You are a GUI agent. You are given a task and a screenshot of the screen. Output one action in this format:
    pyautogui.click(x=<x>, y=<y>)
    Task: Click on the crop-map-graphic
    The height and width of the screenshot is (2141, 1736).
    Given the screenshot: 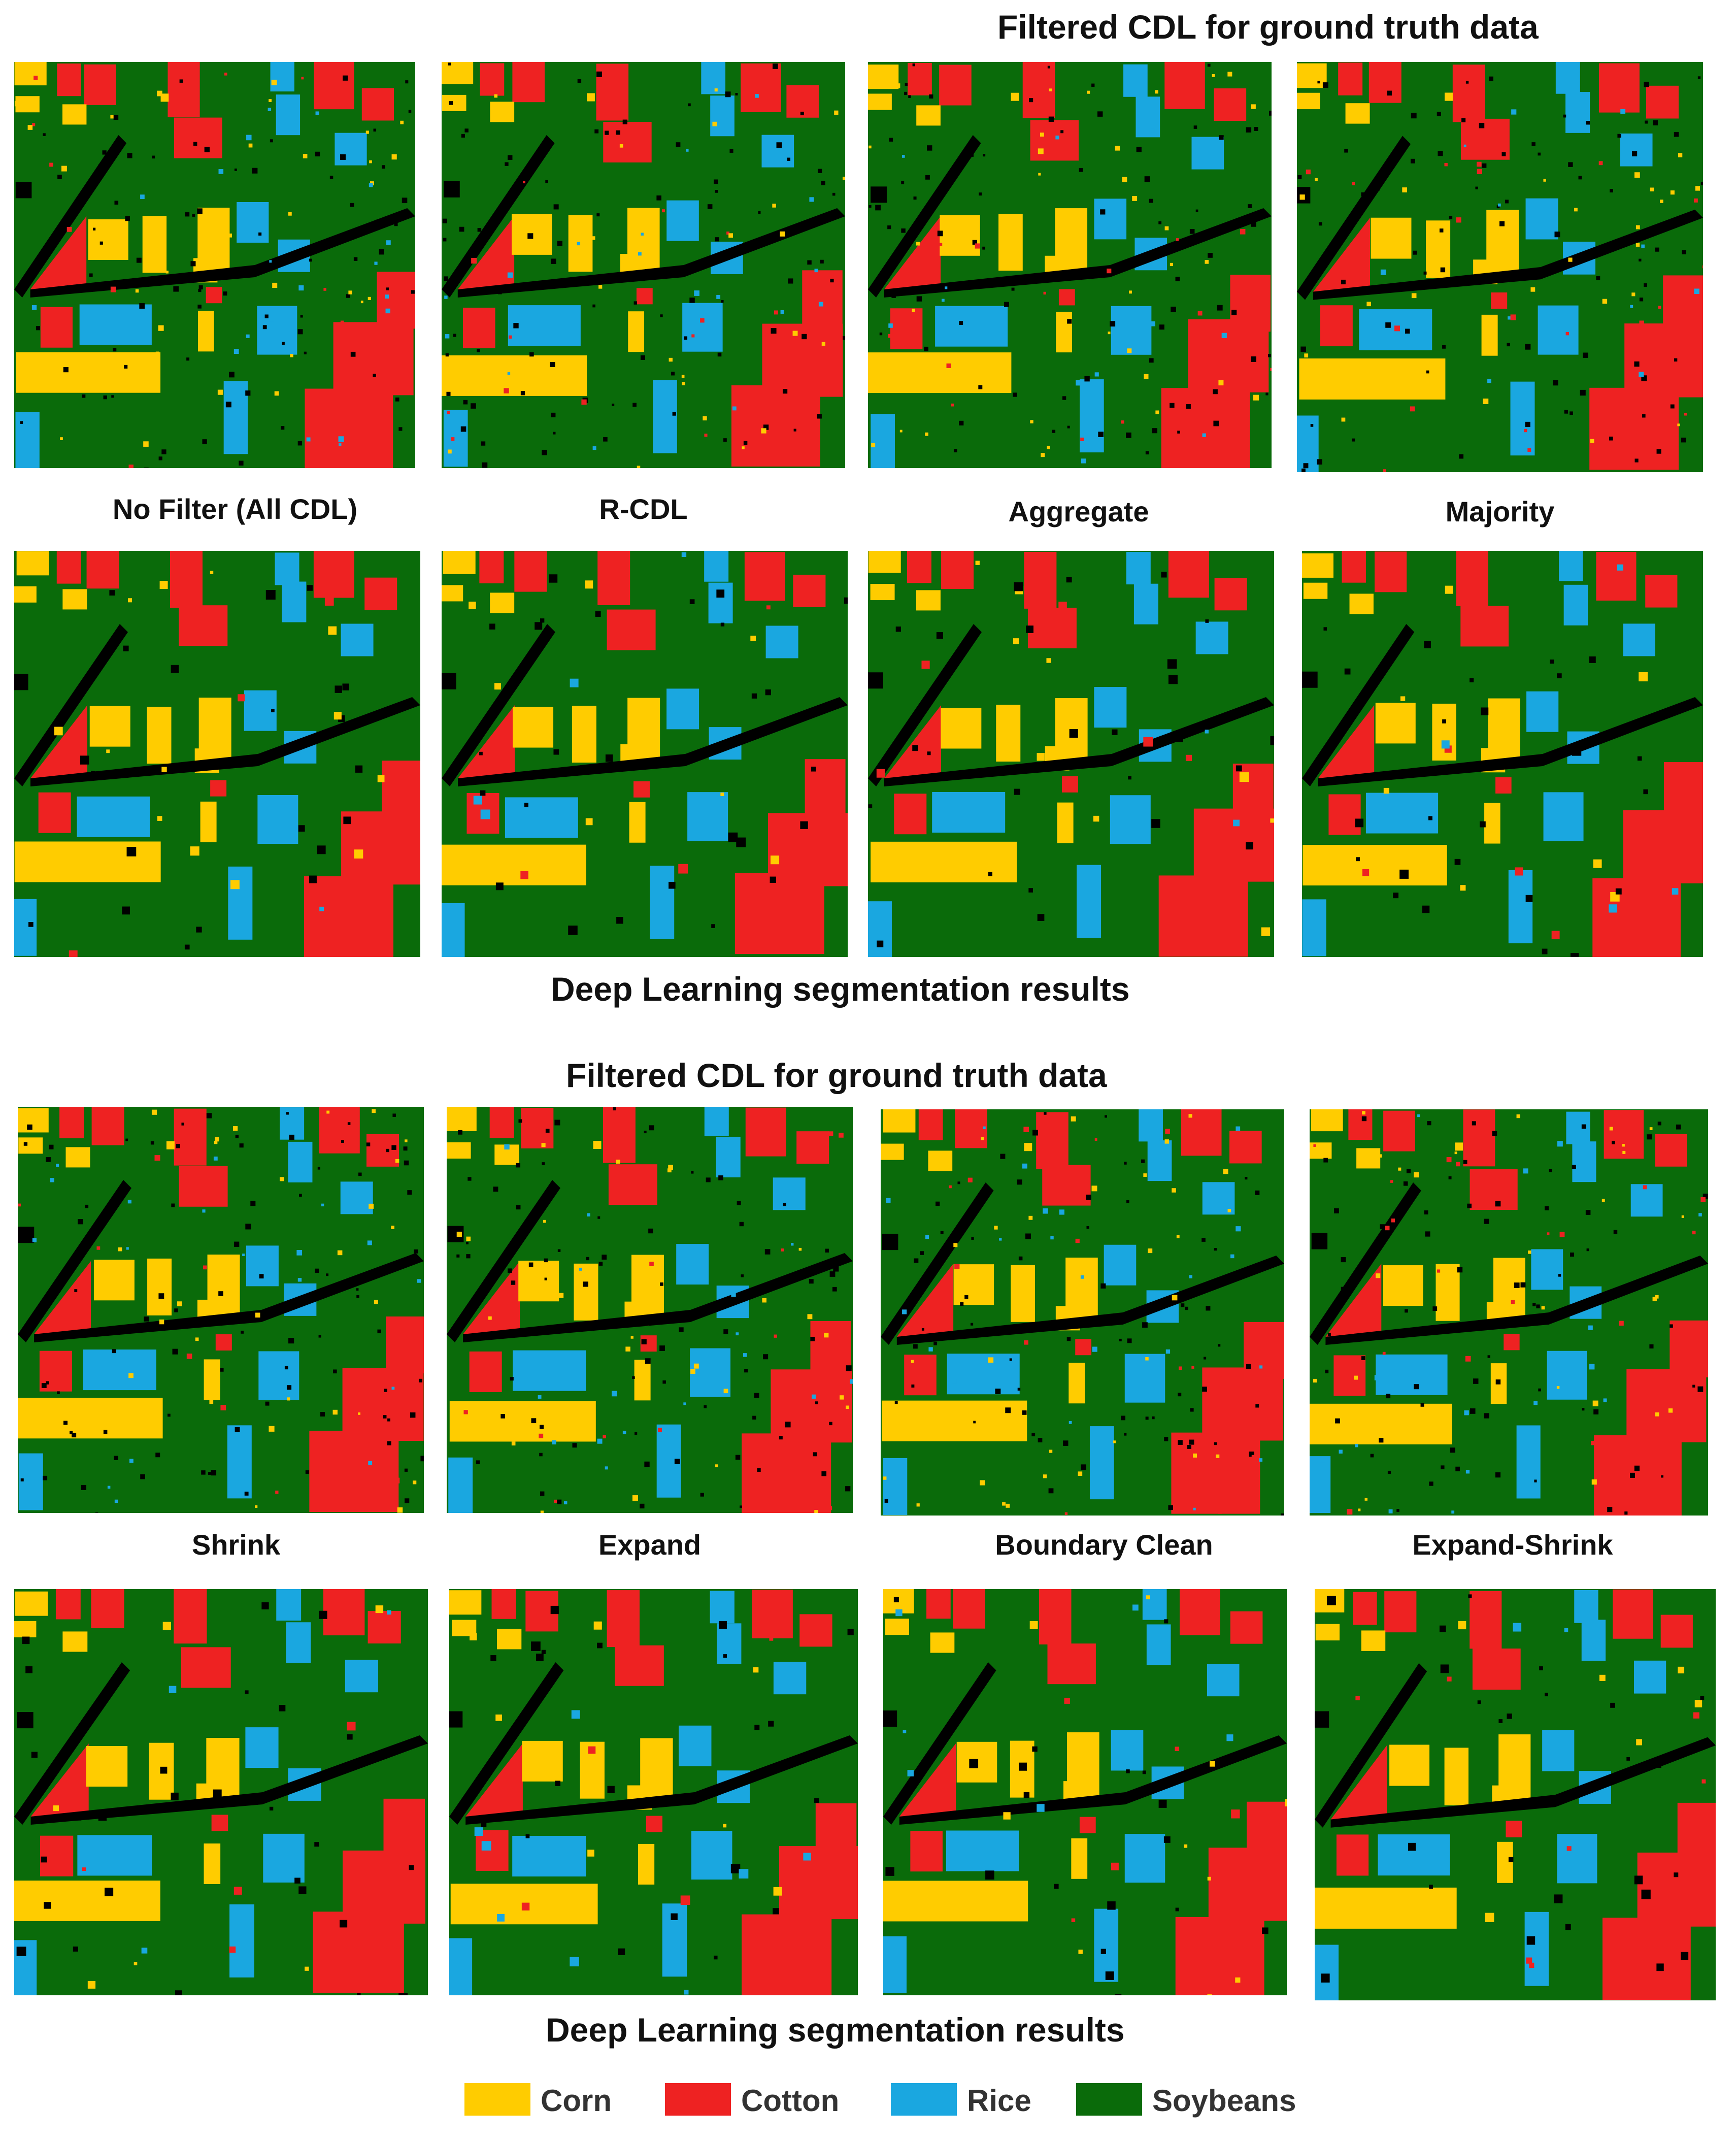 What is the action you would take?
    pyautogui.click(x=221, y=1792)
    